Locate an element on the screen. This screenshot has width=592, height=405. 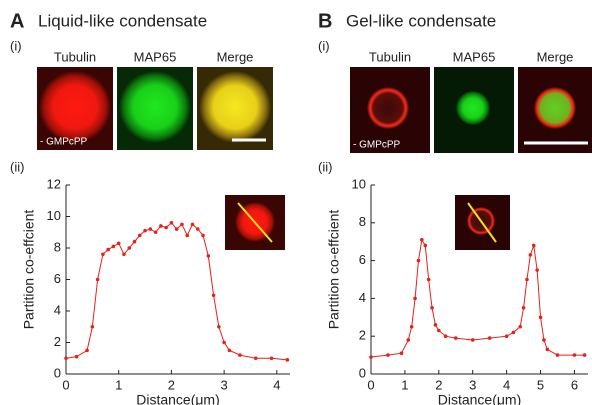
panel-letter: A is located at coordinates (17, 21).